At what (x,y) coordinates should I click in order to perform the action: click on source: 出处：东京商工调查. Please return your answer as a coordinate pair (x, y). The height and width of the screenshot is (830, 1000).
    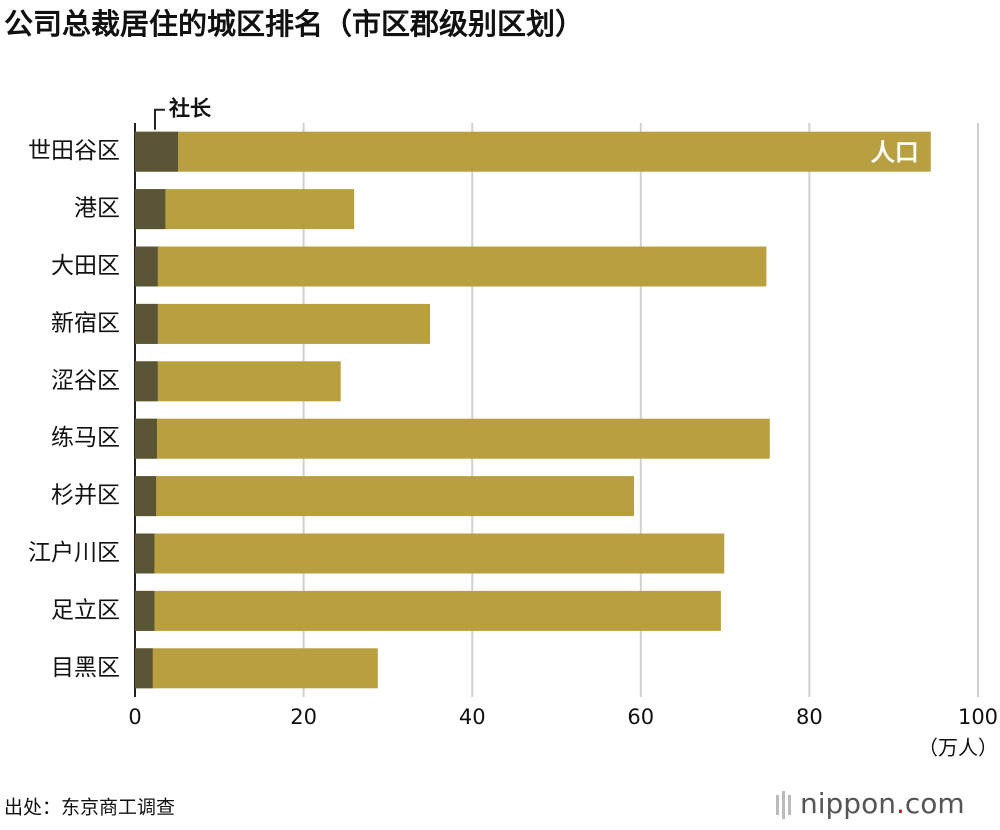
    Looking at the image, I should click on (89, 808).